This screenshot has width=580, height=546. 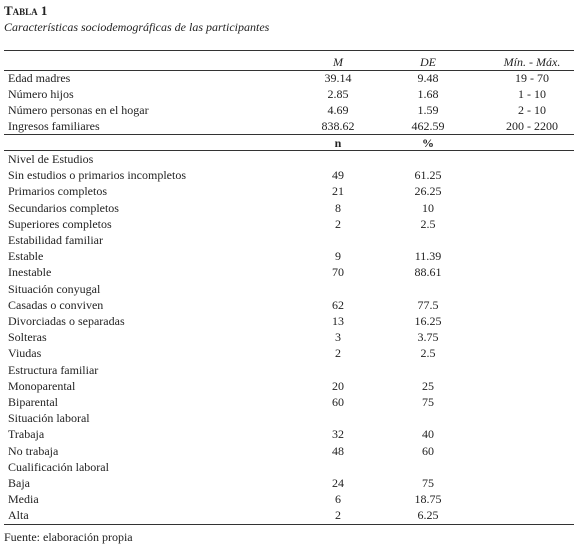 What do you see at coordinates (338, 434) in the screenshot?
I see `cell: 32` at bounding box center [338, 434].